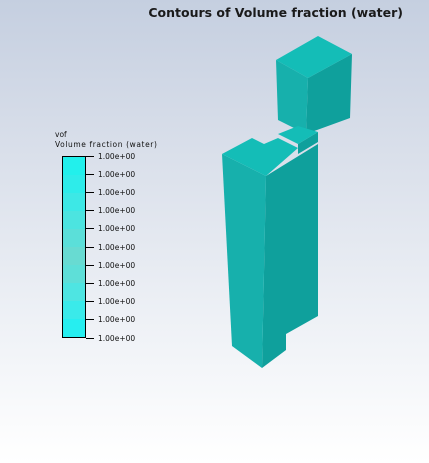 Image resolution: width=429 pixels, height=463 pixels. What do you see at coordinates (290, 256) in the screenshot?
I see `column-side-face` at bounding box center [290, 256].